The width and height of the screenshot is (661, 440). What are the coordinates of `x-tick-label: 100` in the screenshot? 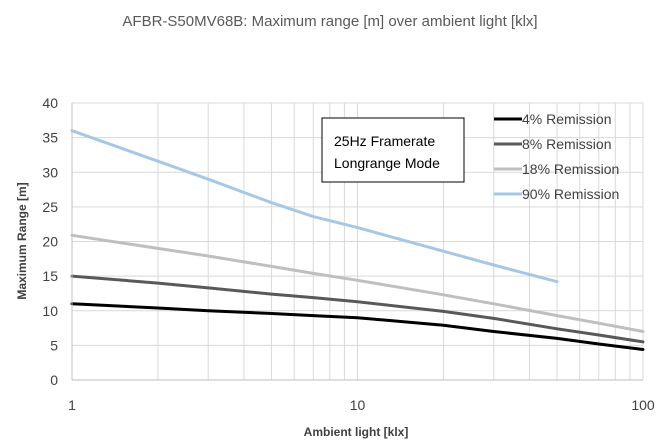 It's located at (643, 405).